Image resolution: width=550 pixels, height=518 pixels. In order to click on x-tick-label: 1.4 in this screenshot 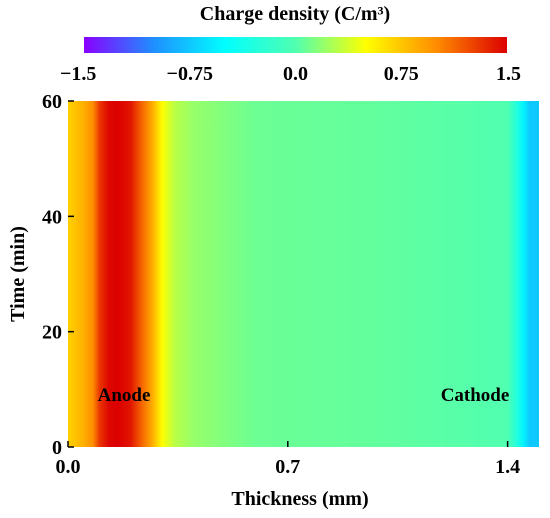, I will do `click(507, 467)`.